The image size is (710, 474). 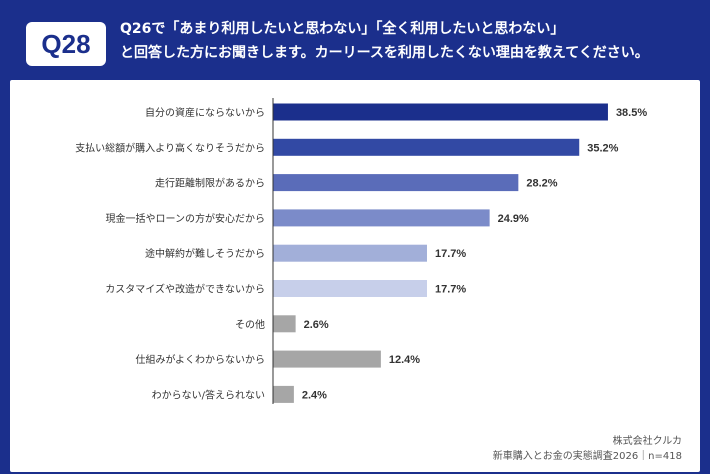 I want to click on source-company: 株式会社クルカ, so click(x=647, y=441).